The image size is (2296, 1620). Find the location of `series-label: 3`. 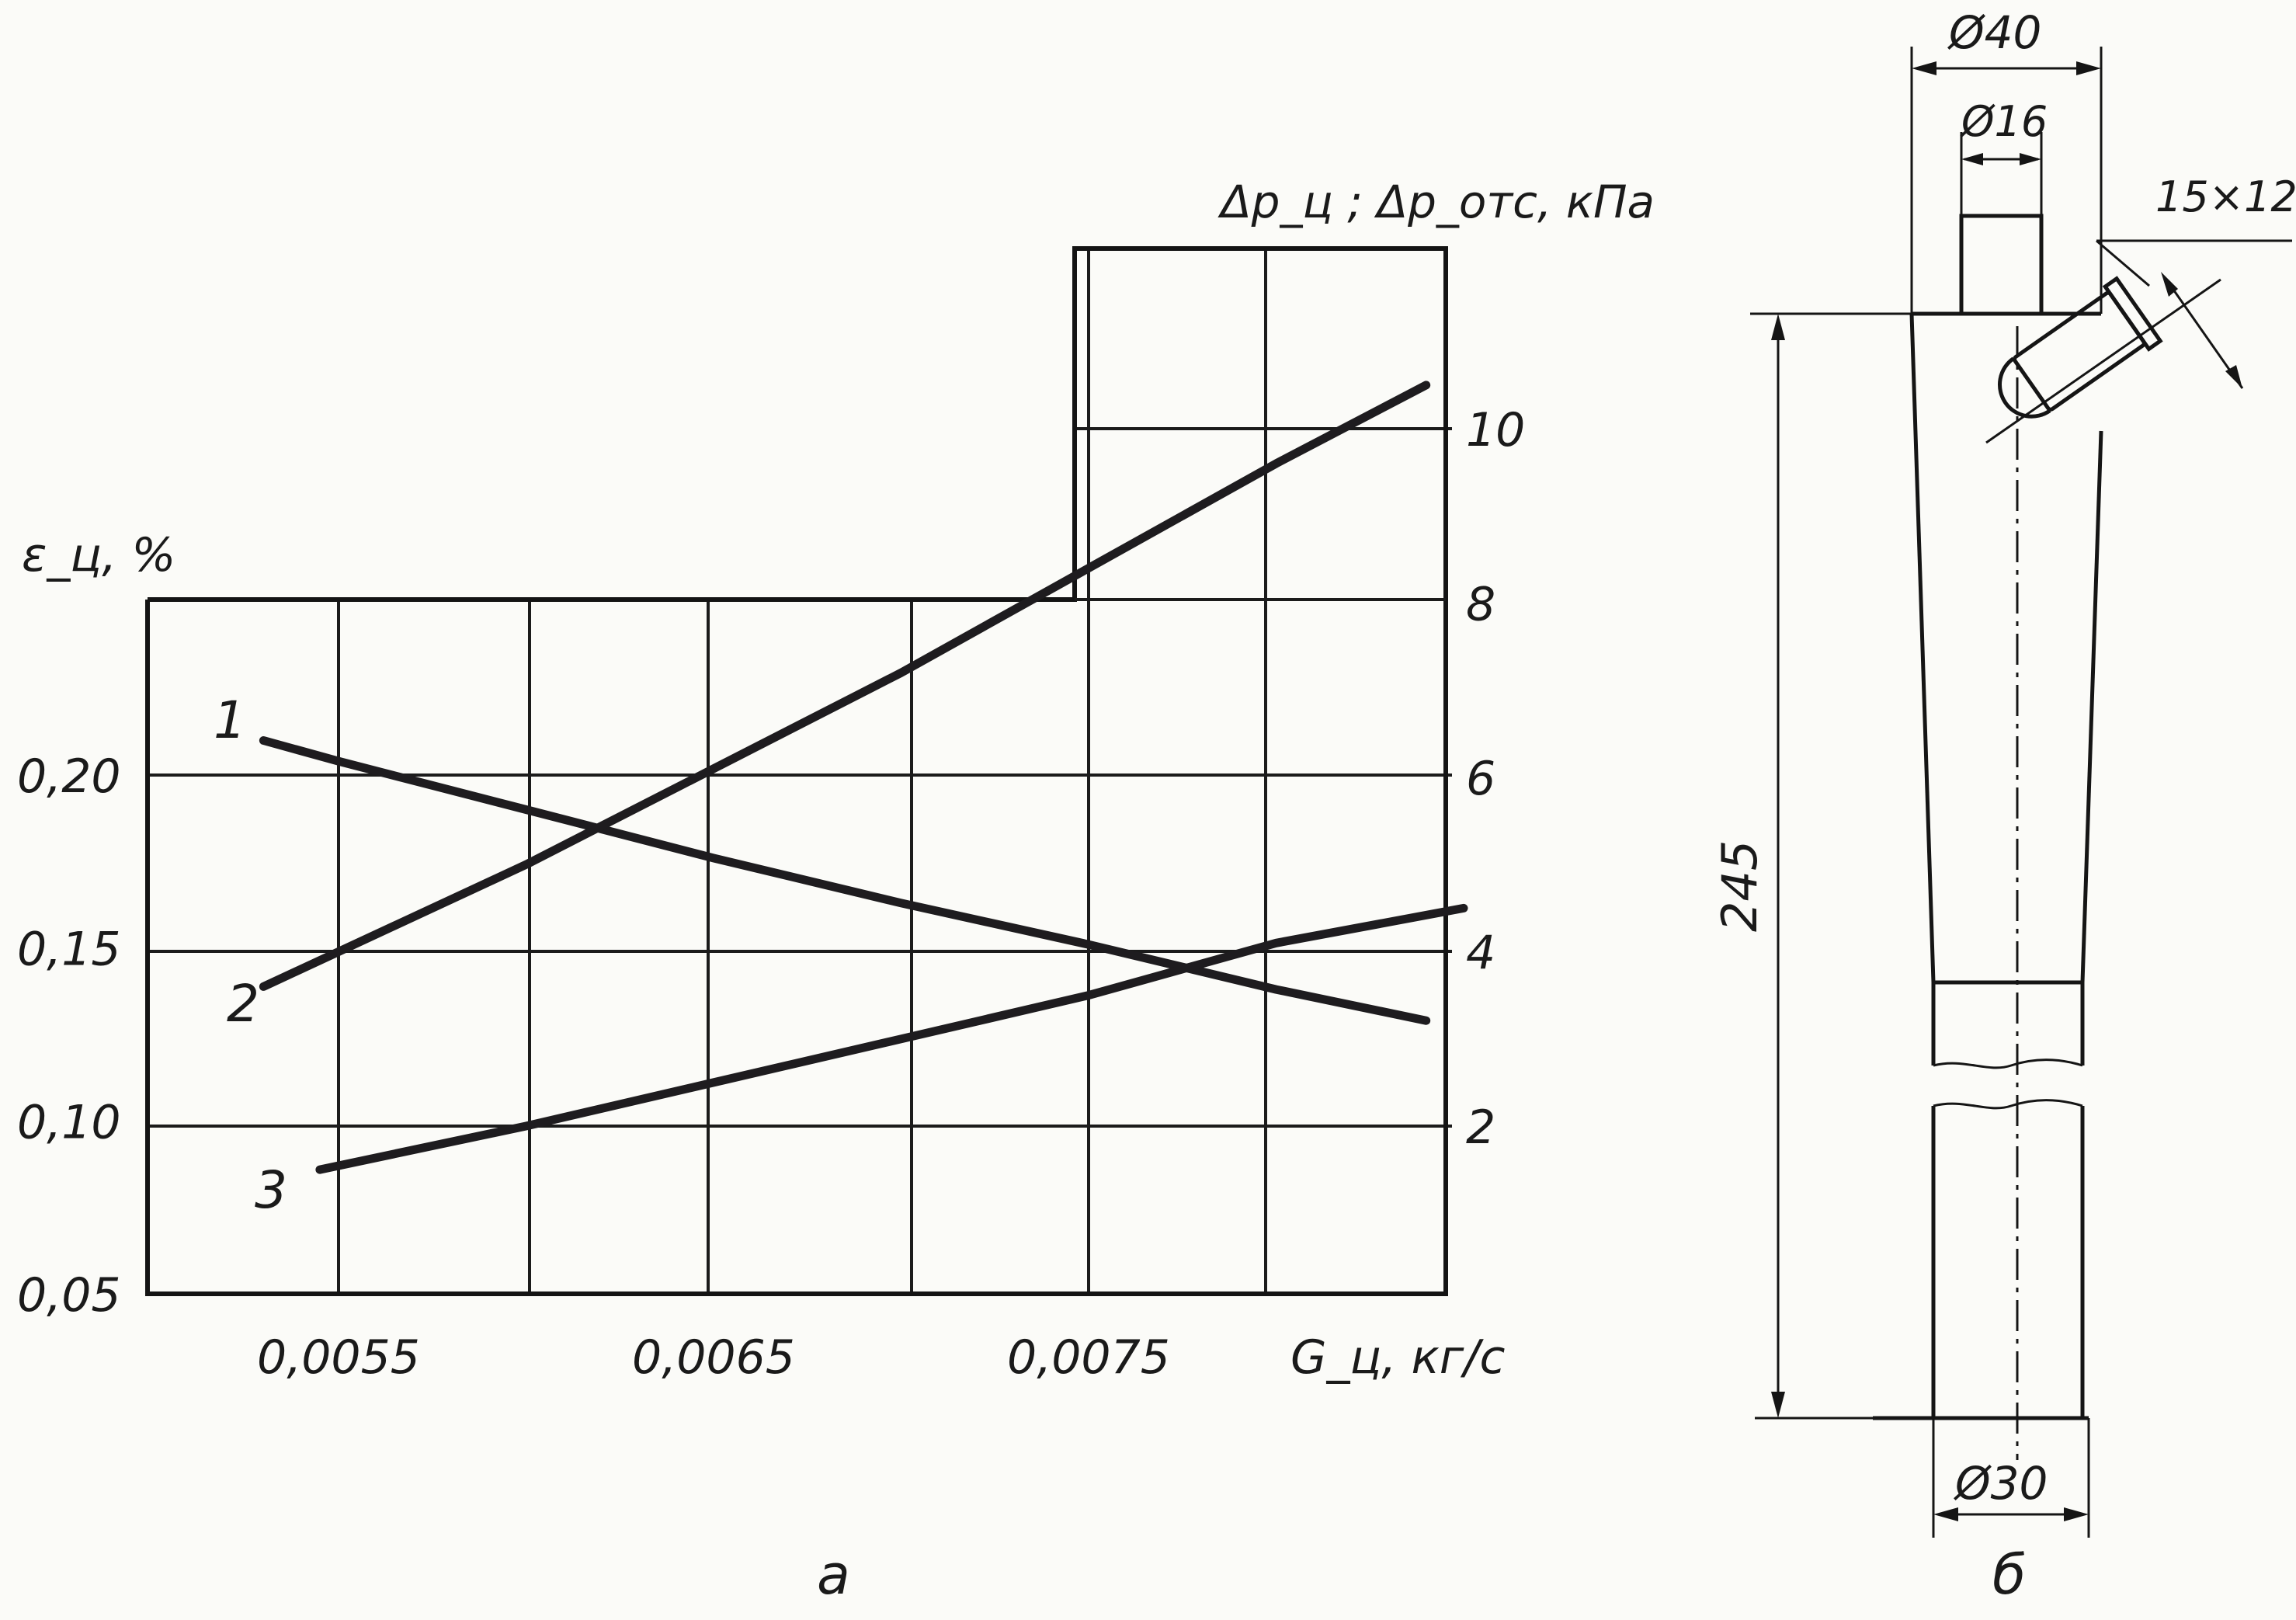

series-label: 3 is located at coordinates (271, 1190).